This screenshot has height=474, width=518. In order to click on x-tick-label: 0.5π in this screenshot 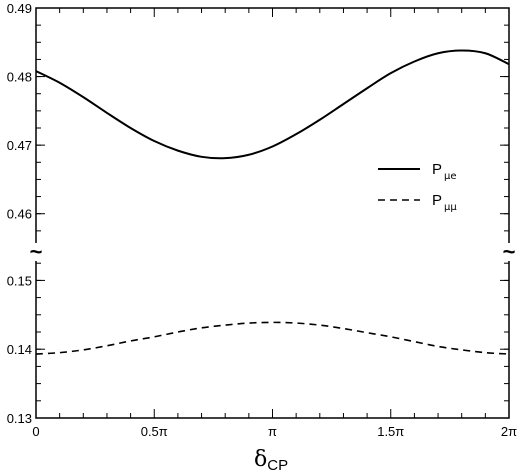, I will do `click(154, 431)`.